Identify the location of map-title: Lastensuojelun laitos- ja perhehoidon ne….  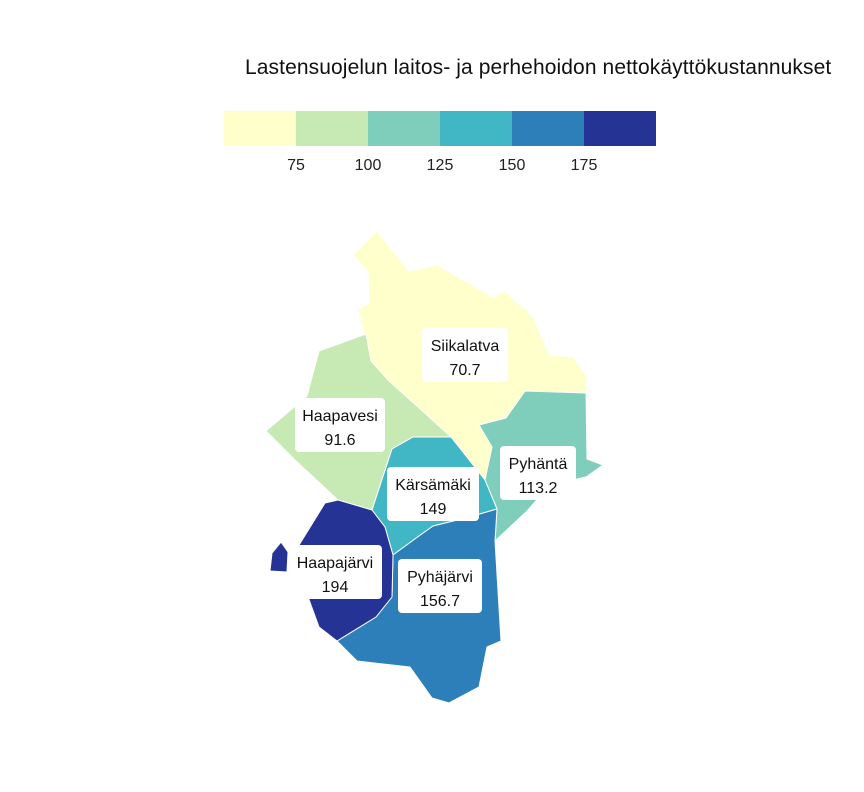
(538, 67).